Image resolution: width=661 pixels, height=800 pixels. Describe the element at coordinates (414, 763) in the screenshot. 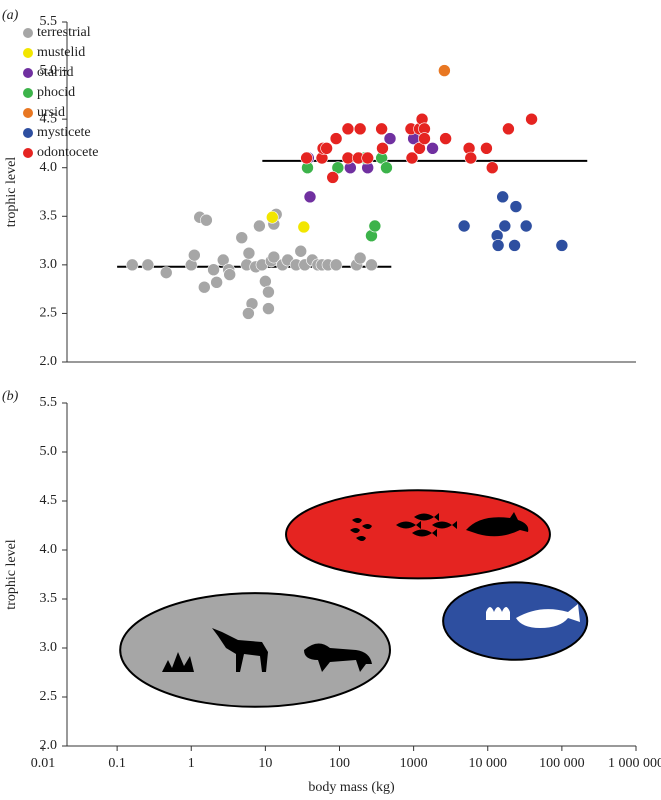

I see `x-tick-label: 1000` at that location.